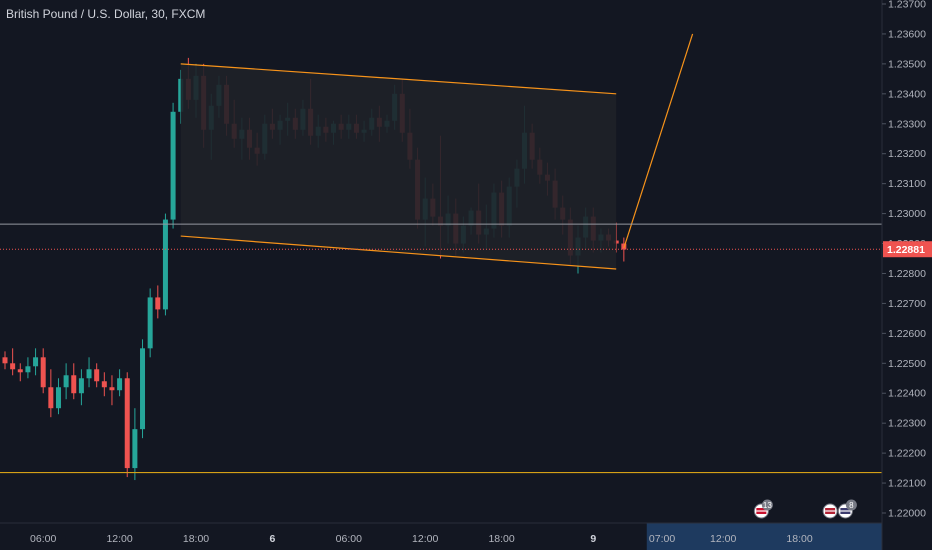 This screenshot has width=932, height=550. I want to click on price-tick-label: 1.23700, so click(907, 5).